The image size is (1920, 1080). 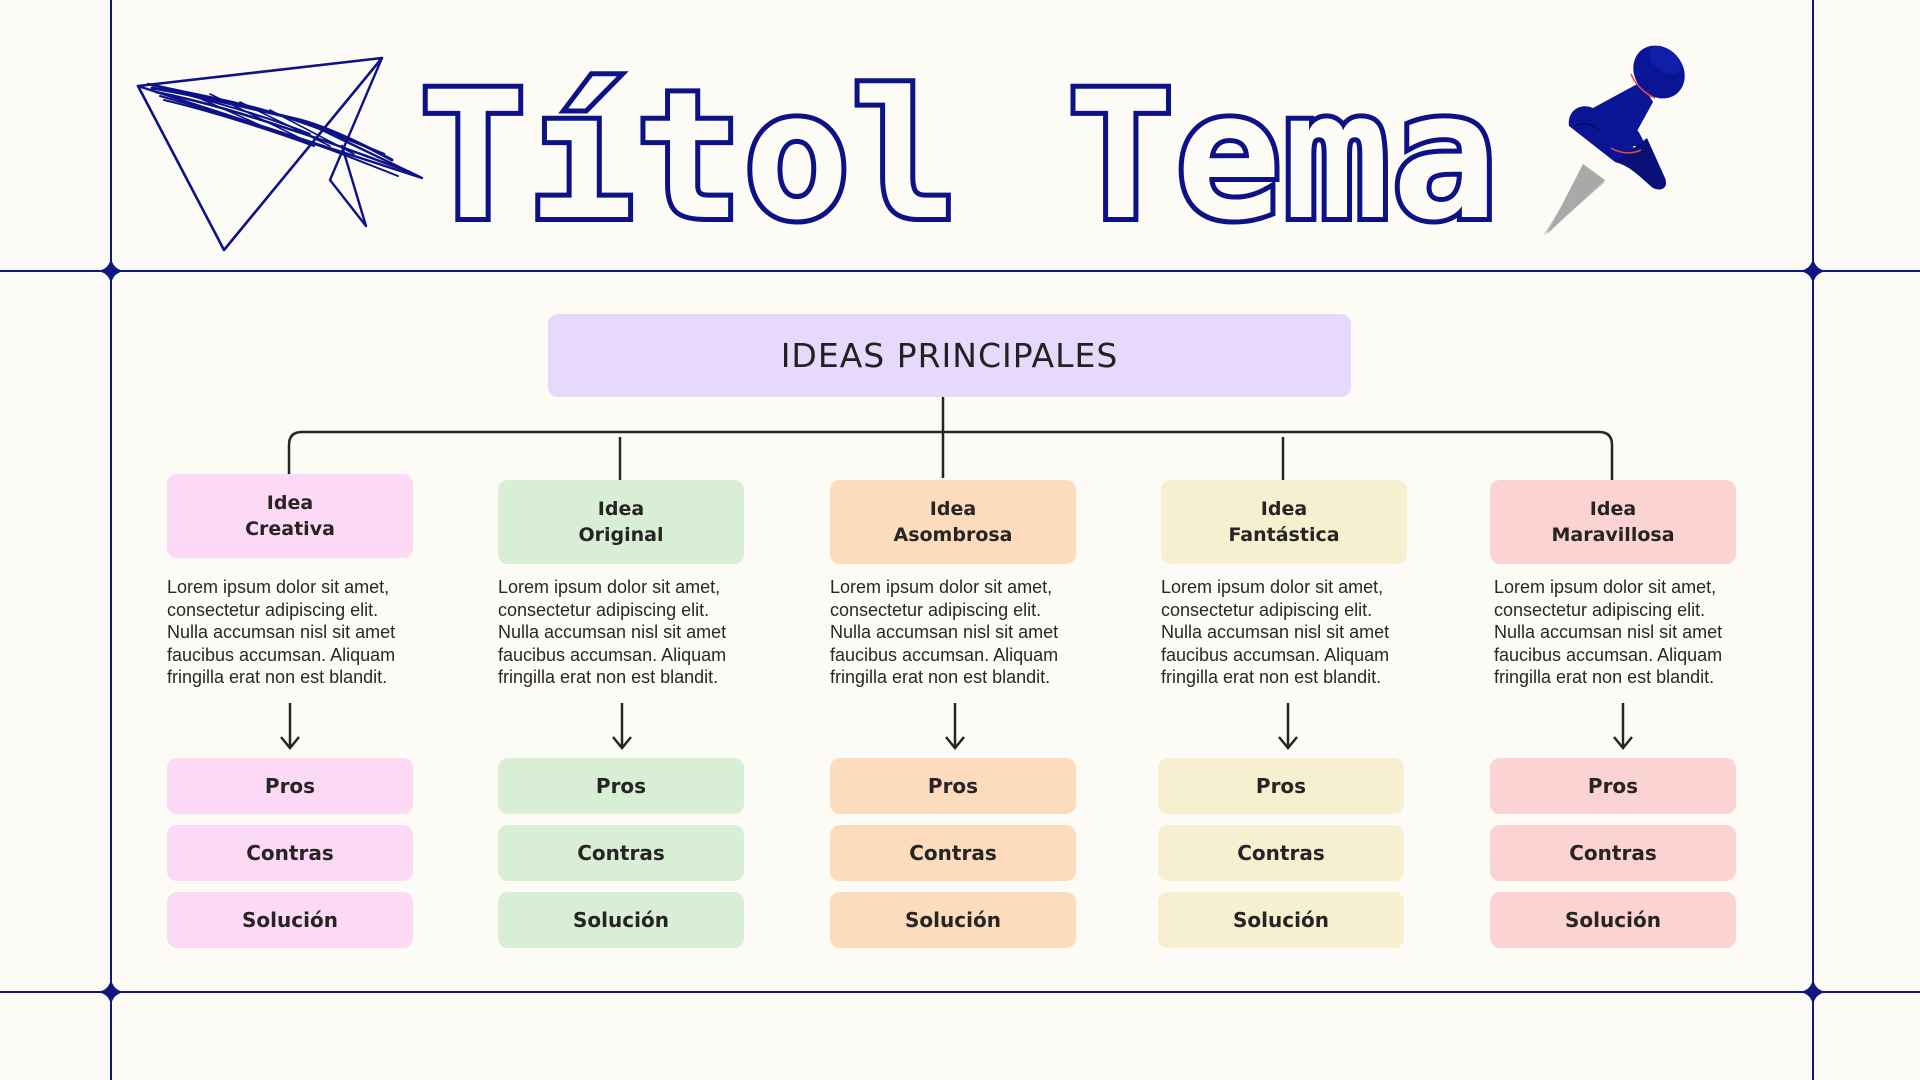 What do you see at coordinates (953, 535) in the screenshot?
I see `idea-name: Asombrosa` at bounding box center [953, 535].